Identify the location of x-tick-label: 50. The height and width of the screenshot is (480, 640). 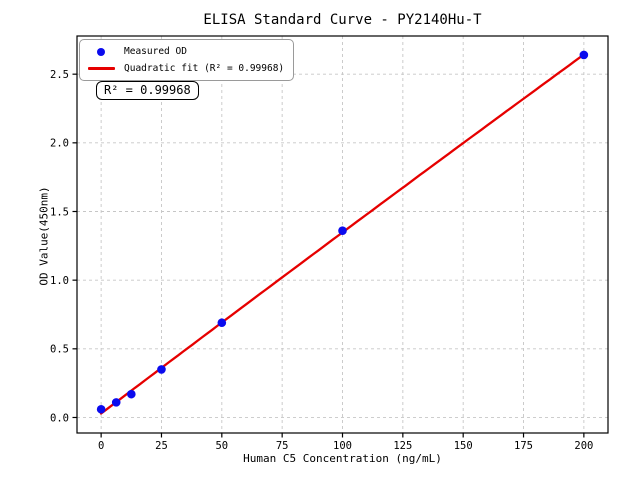
(221, 446).